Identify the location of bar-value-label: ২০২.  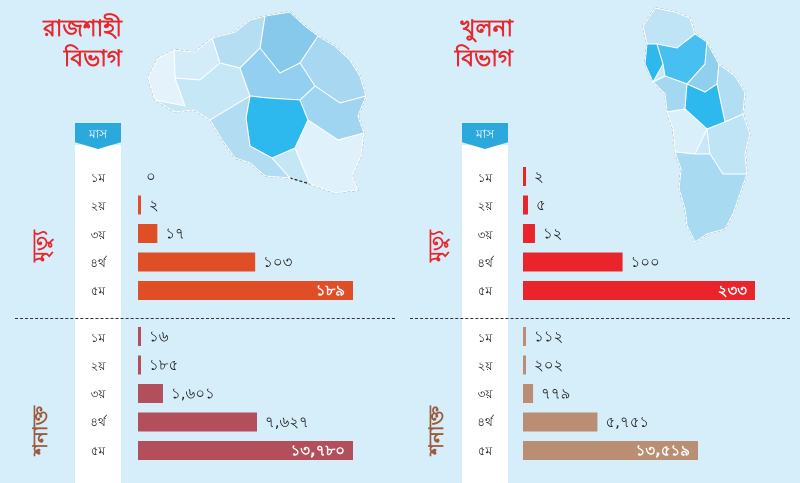
(548, 365).